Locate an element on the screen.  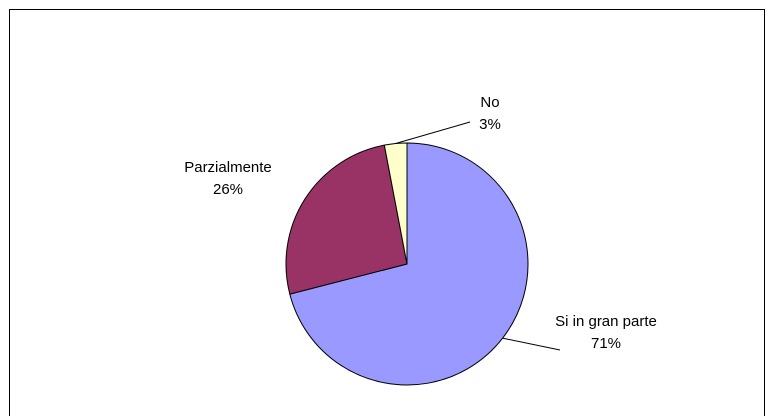
category-label: Si in gran parte is located at coordinates (606, 321).